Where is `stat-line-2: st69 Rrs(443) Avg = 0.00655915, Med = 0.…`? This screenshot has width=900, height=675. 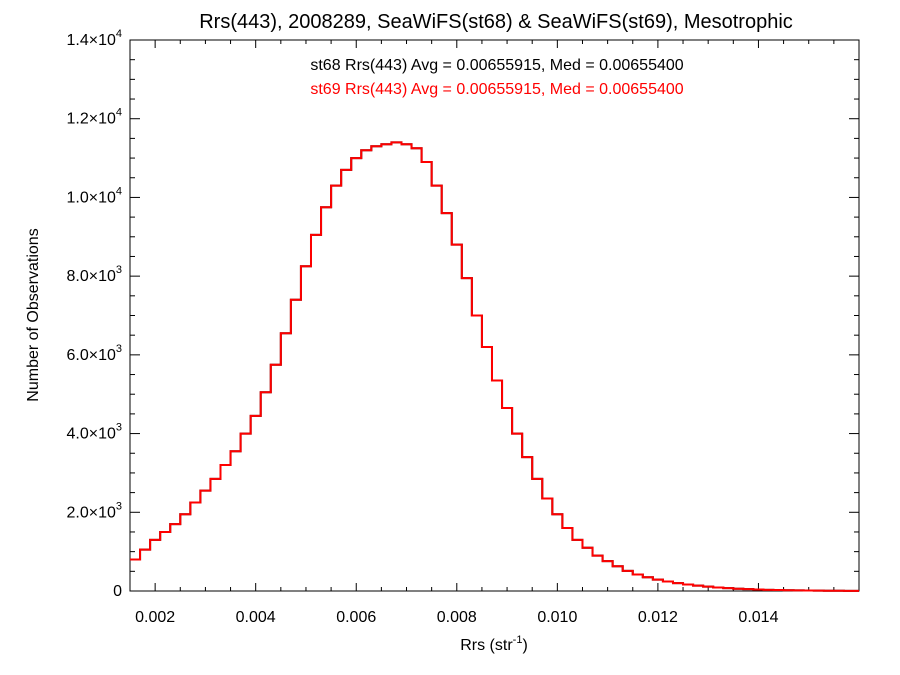
stat-line-2: st69 Rrs(443) Avg = 0.00655915, Med = 0.… is located at coordinates (496, 89).